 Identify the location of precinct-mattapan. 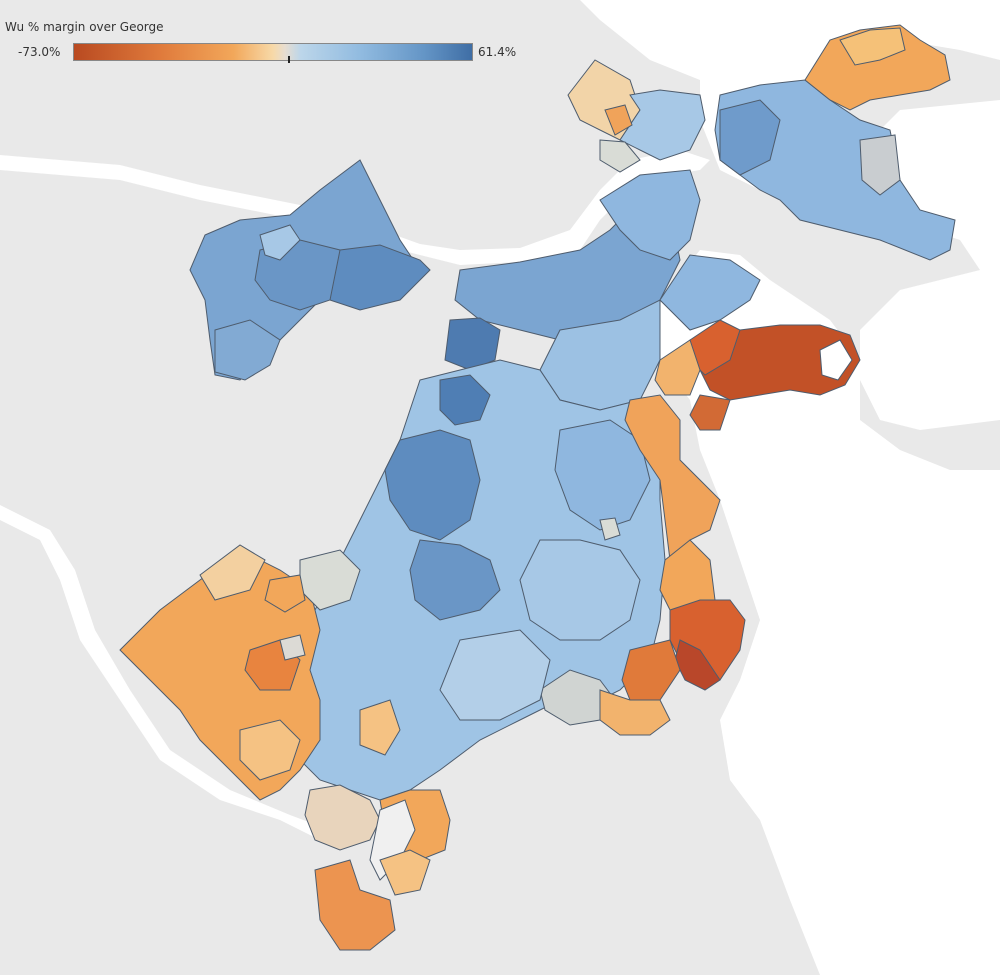
(495, 675).